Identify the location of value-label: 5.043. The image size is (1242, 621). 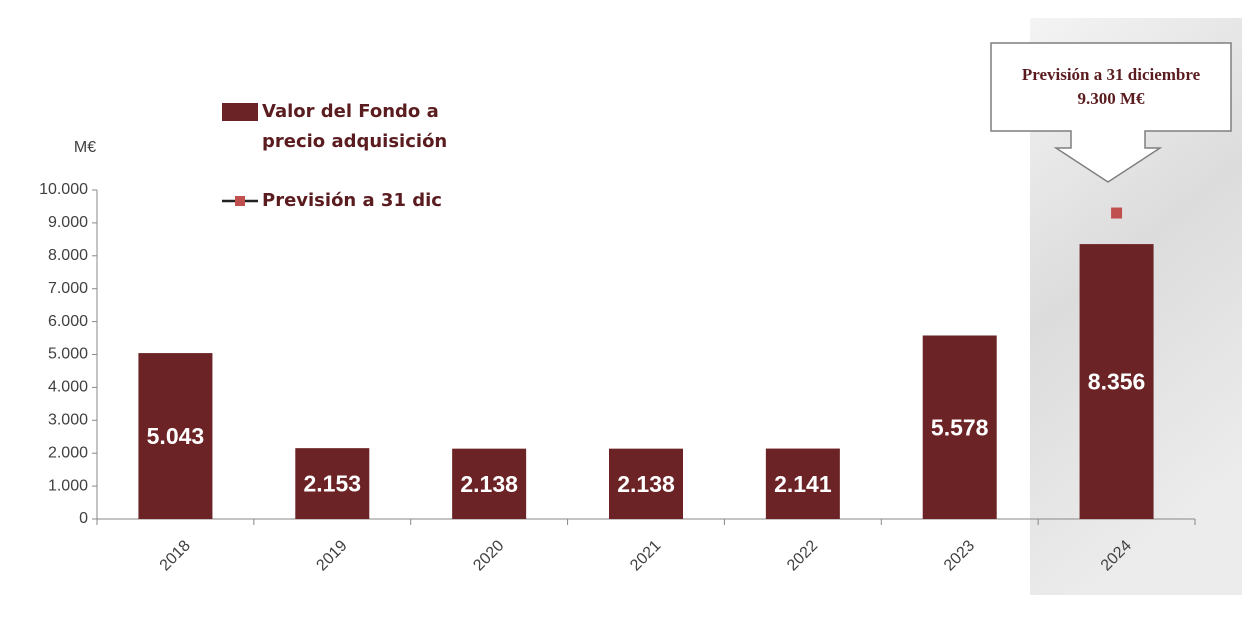
(176, 436).